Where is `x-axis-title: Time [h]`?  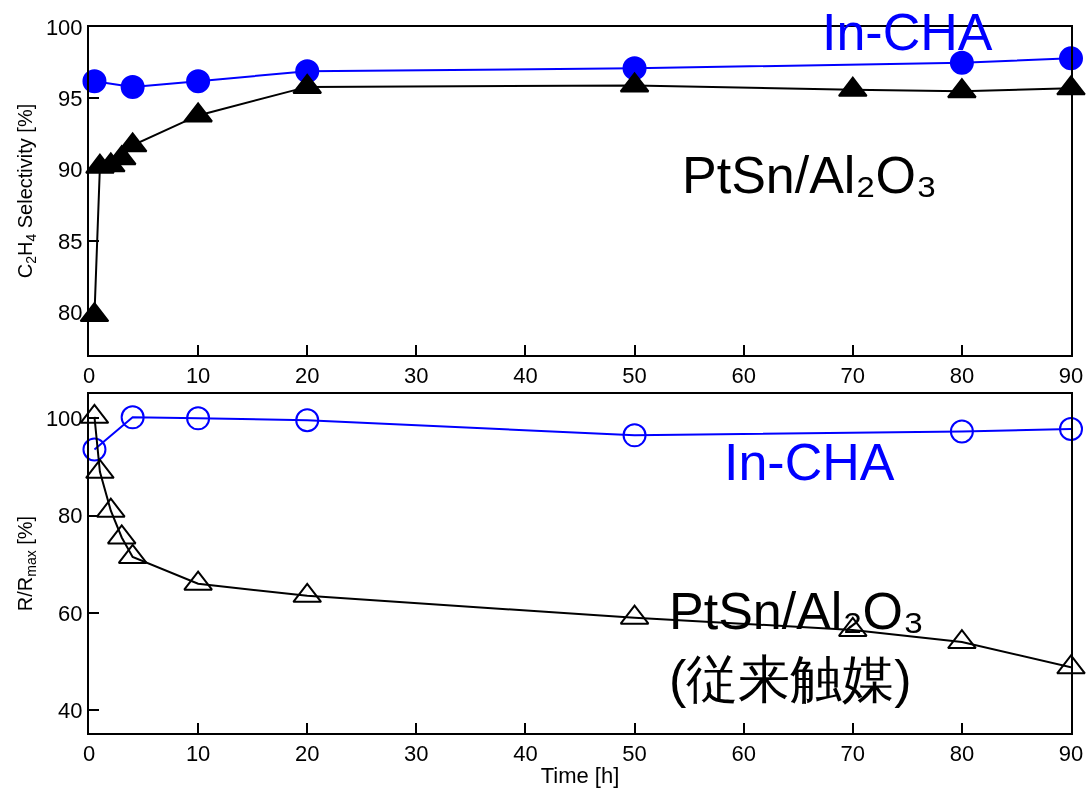
x-axis-title: Time [h] is located at coordinates (580, 775).